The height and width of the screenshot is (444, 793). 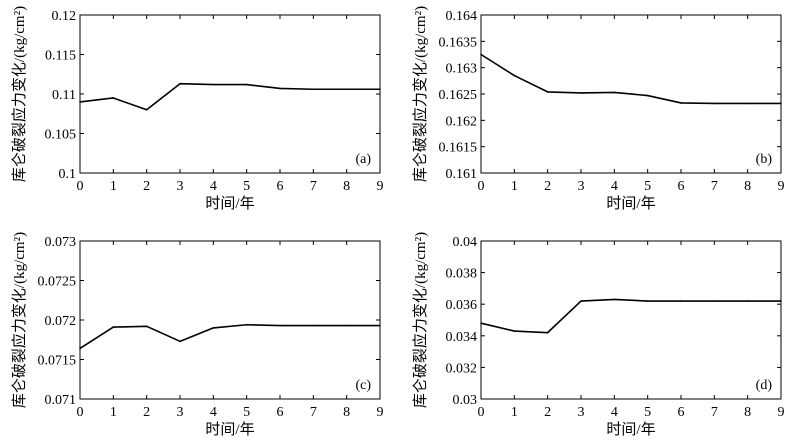 What do you see at coordinates (458, 148) in the screenshot?
I see `y-tick-label: 0.1615` at bounding box center [458, 148].